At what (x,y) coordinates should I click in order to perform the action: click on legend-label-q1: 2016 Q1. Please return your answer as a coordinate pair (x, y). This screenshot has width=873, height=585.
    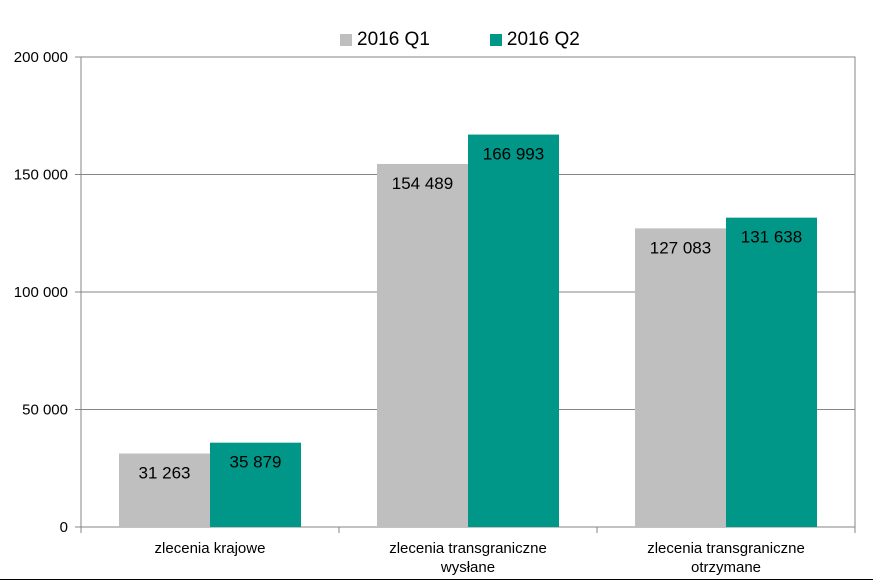
    Looking at the image, I should click on (393, 39).